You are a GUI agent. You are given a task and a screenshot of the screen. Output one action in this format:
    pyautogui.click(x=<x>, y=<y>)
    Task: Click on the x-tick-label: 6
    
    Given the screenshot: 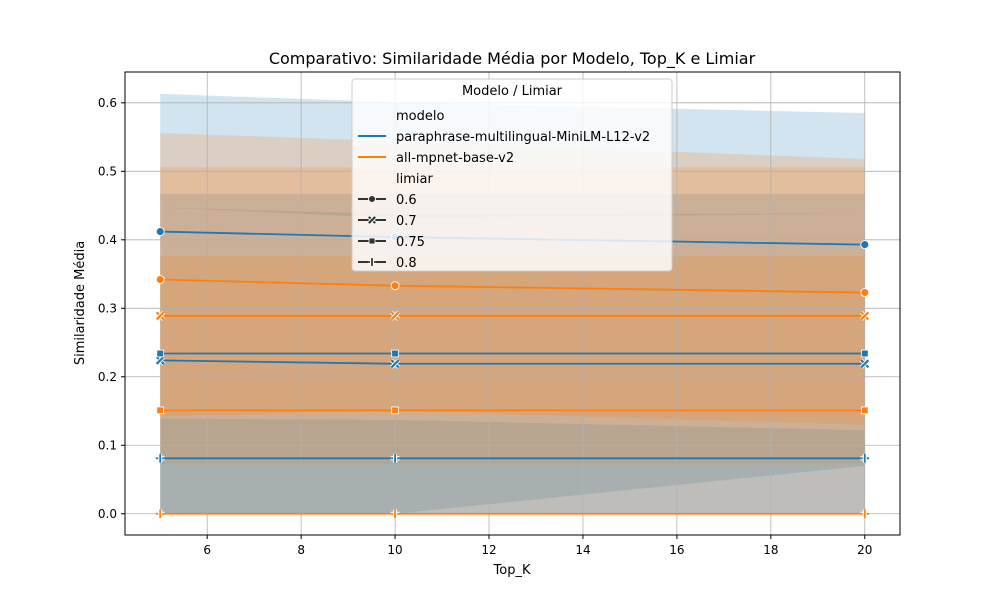 What is the action you would take?
    pyautogui.click(x=207, y=550)
    